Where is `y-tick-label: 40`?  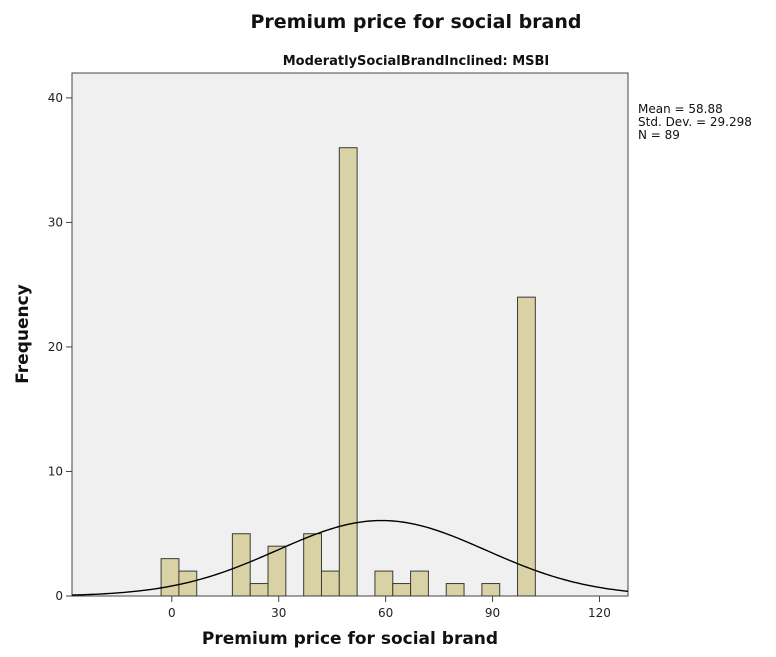 y-tick-label: 40 is located at coordinates (55, 98).